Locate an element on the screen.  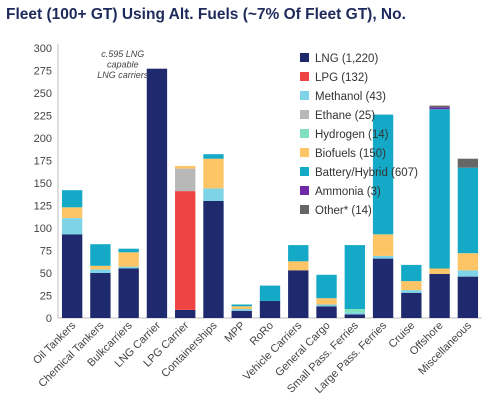
legend-label: Battery/Hybrid (607) is located at coordinates (366, 173).